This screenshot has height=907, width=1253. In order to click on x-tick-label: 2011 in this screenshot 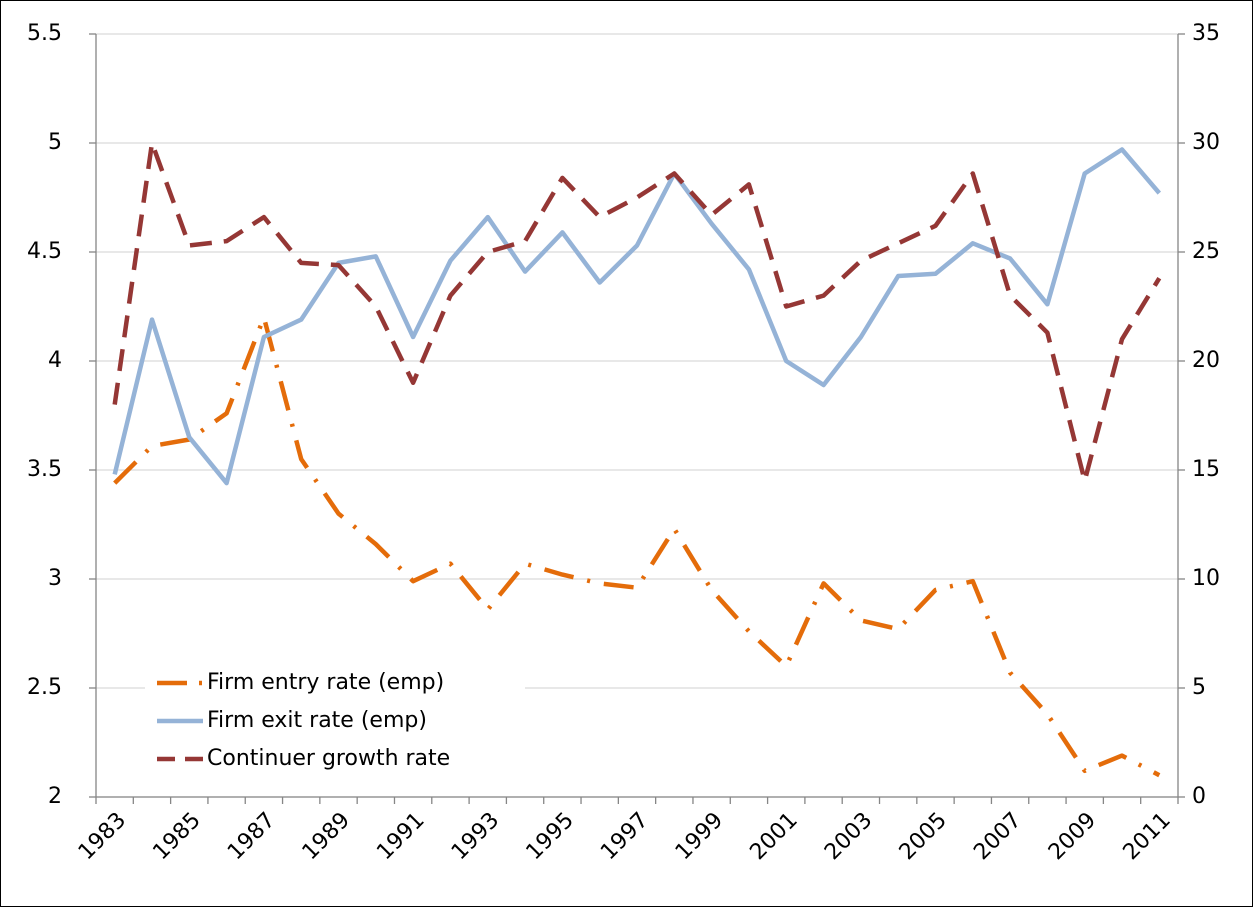, I will do `click(1147, 836)`.